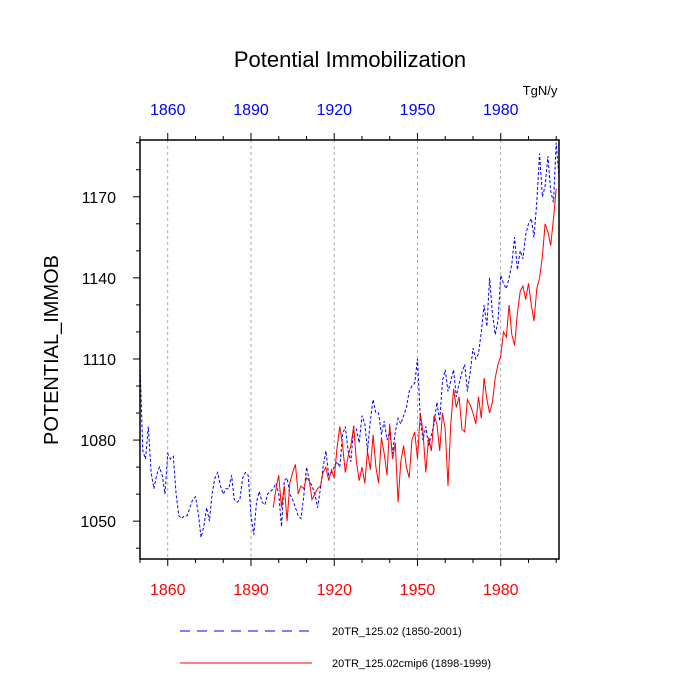  I want to click on x-tick-label-bottom: 1890, so click(251, 590).